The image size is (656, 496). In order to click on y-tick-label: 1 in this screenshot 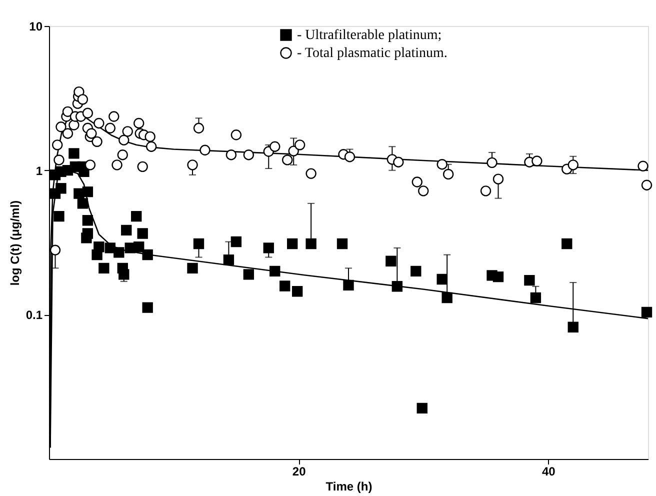, I will do `click(39, 171)`.